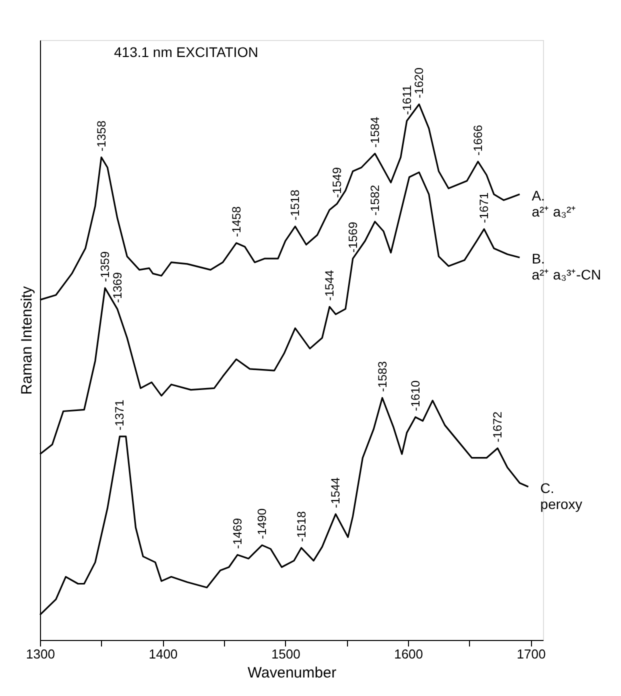  I want to click on annotation: -1583, so click(382, 376).